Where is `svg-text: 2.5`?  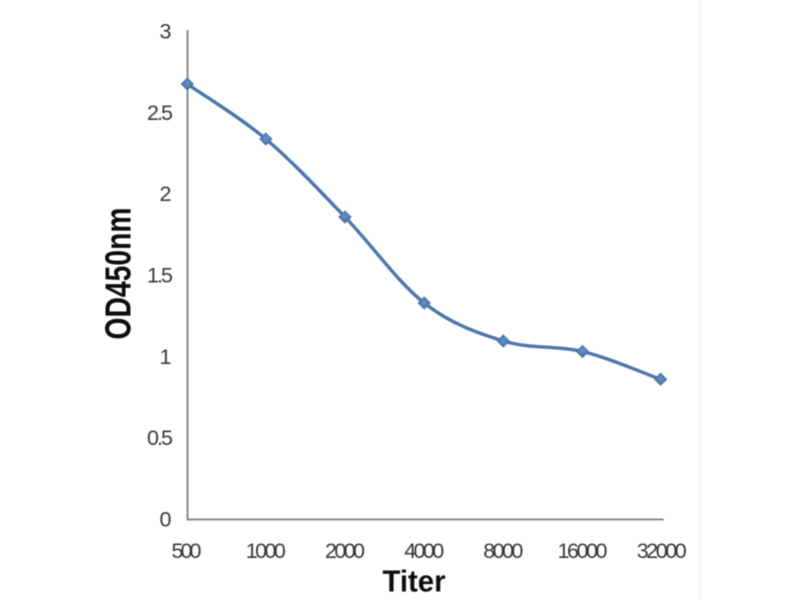
svg-text: 2.5 is located at coordinates (160, 113).